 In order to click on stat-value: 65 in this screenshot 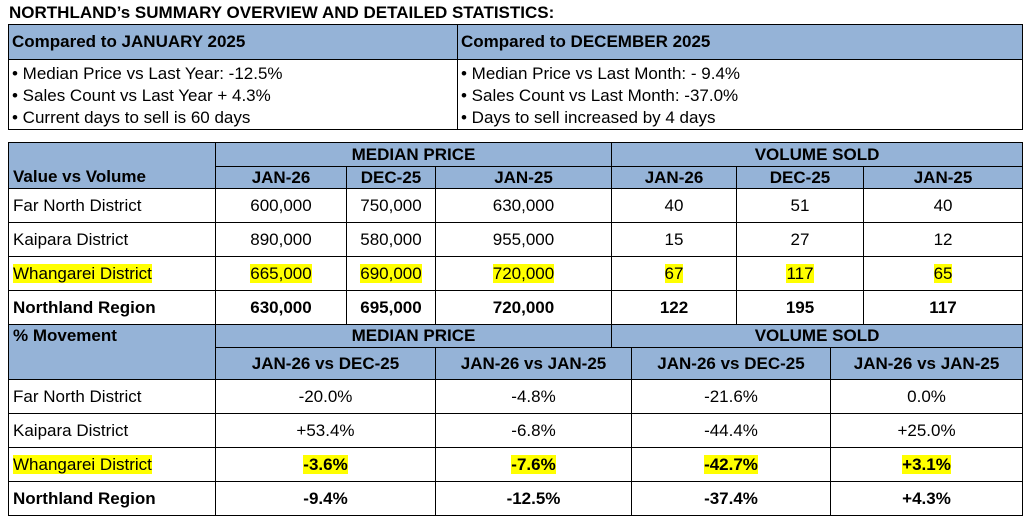, I will do `click(943, 273)`.